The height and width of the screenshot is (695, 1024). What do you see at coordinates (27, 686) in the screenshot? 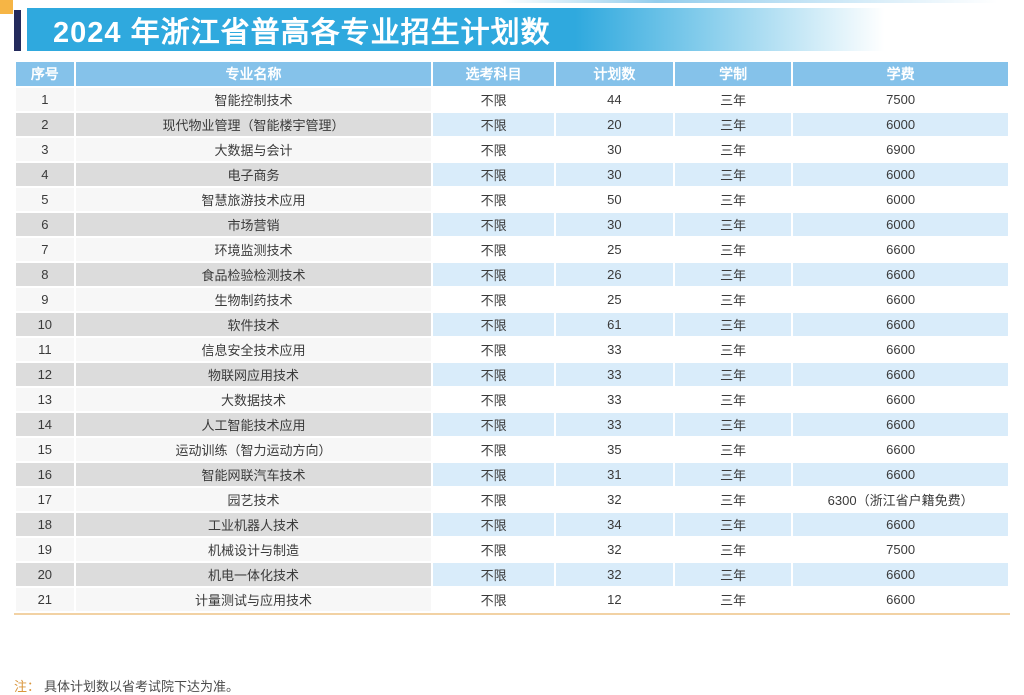
I see `footnote-label: 注：` at bounding box center [27, 686].